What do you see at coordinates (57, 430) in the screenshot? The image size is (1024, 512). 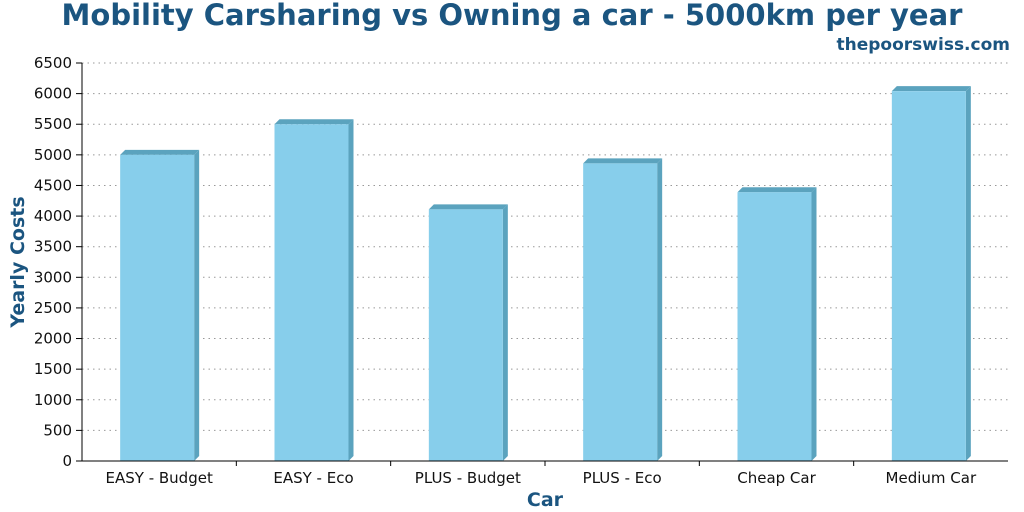 I see `y-tick-label: 500` at bounding box center [57, 430].